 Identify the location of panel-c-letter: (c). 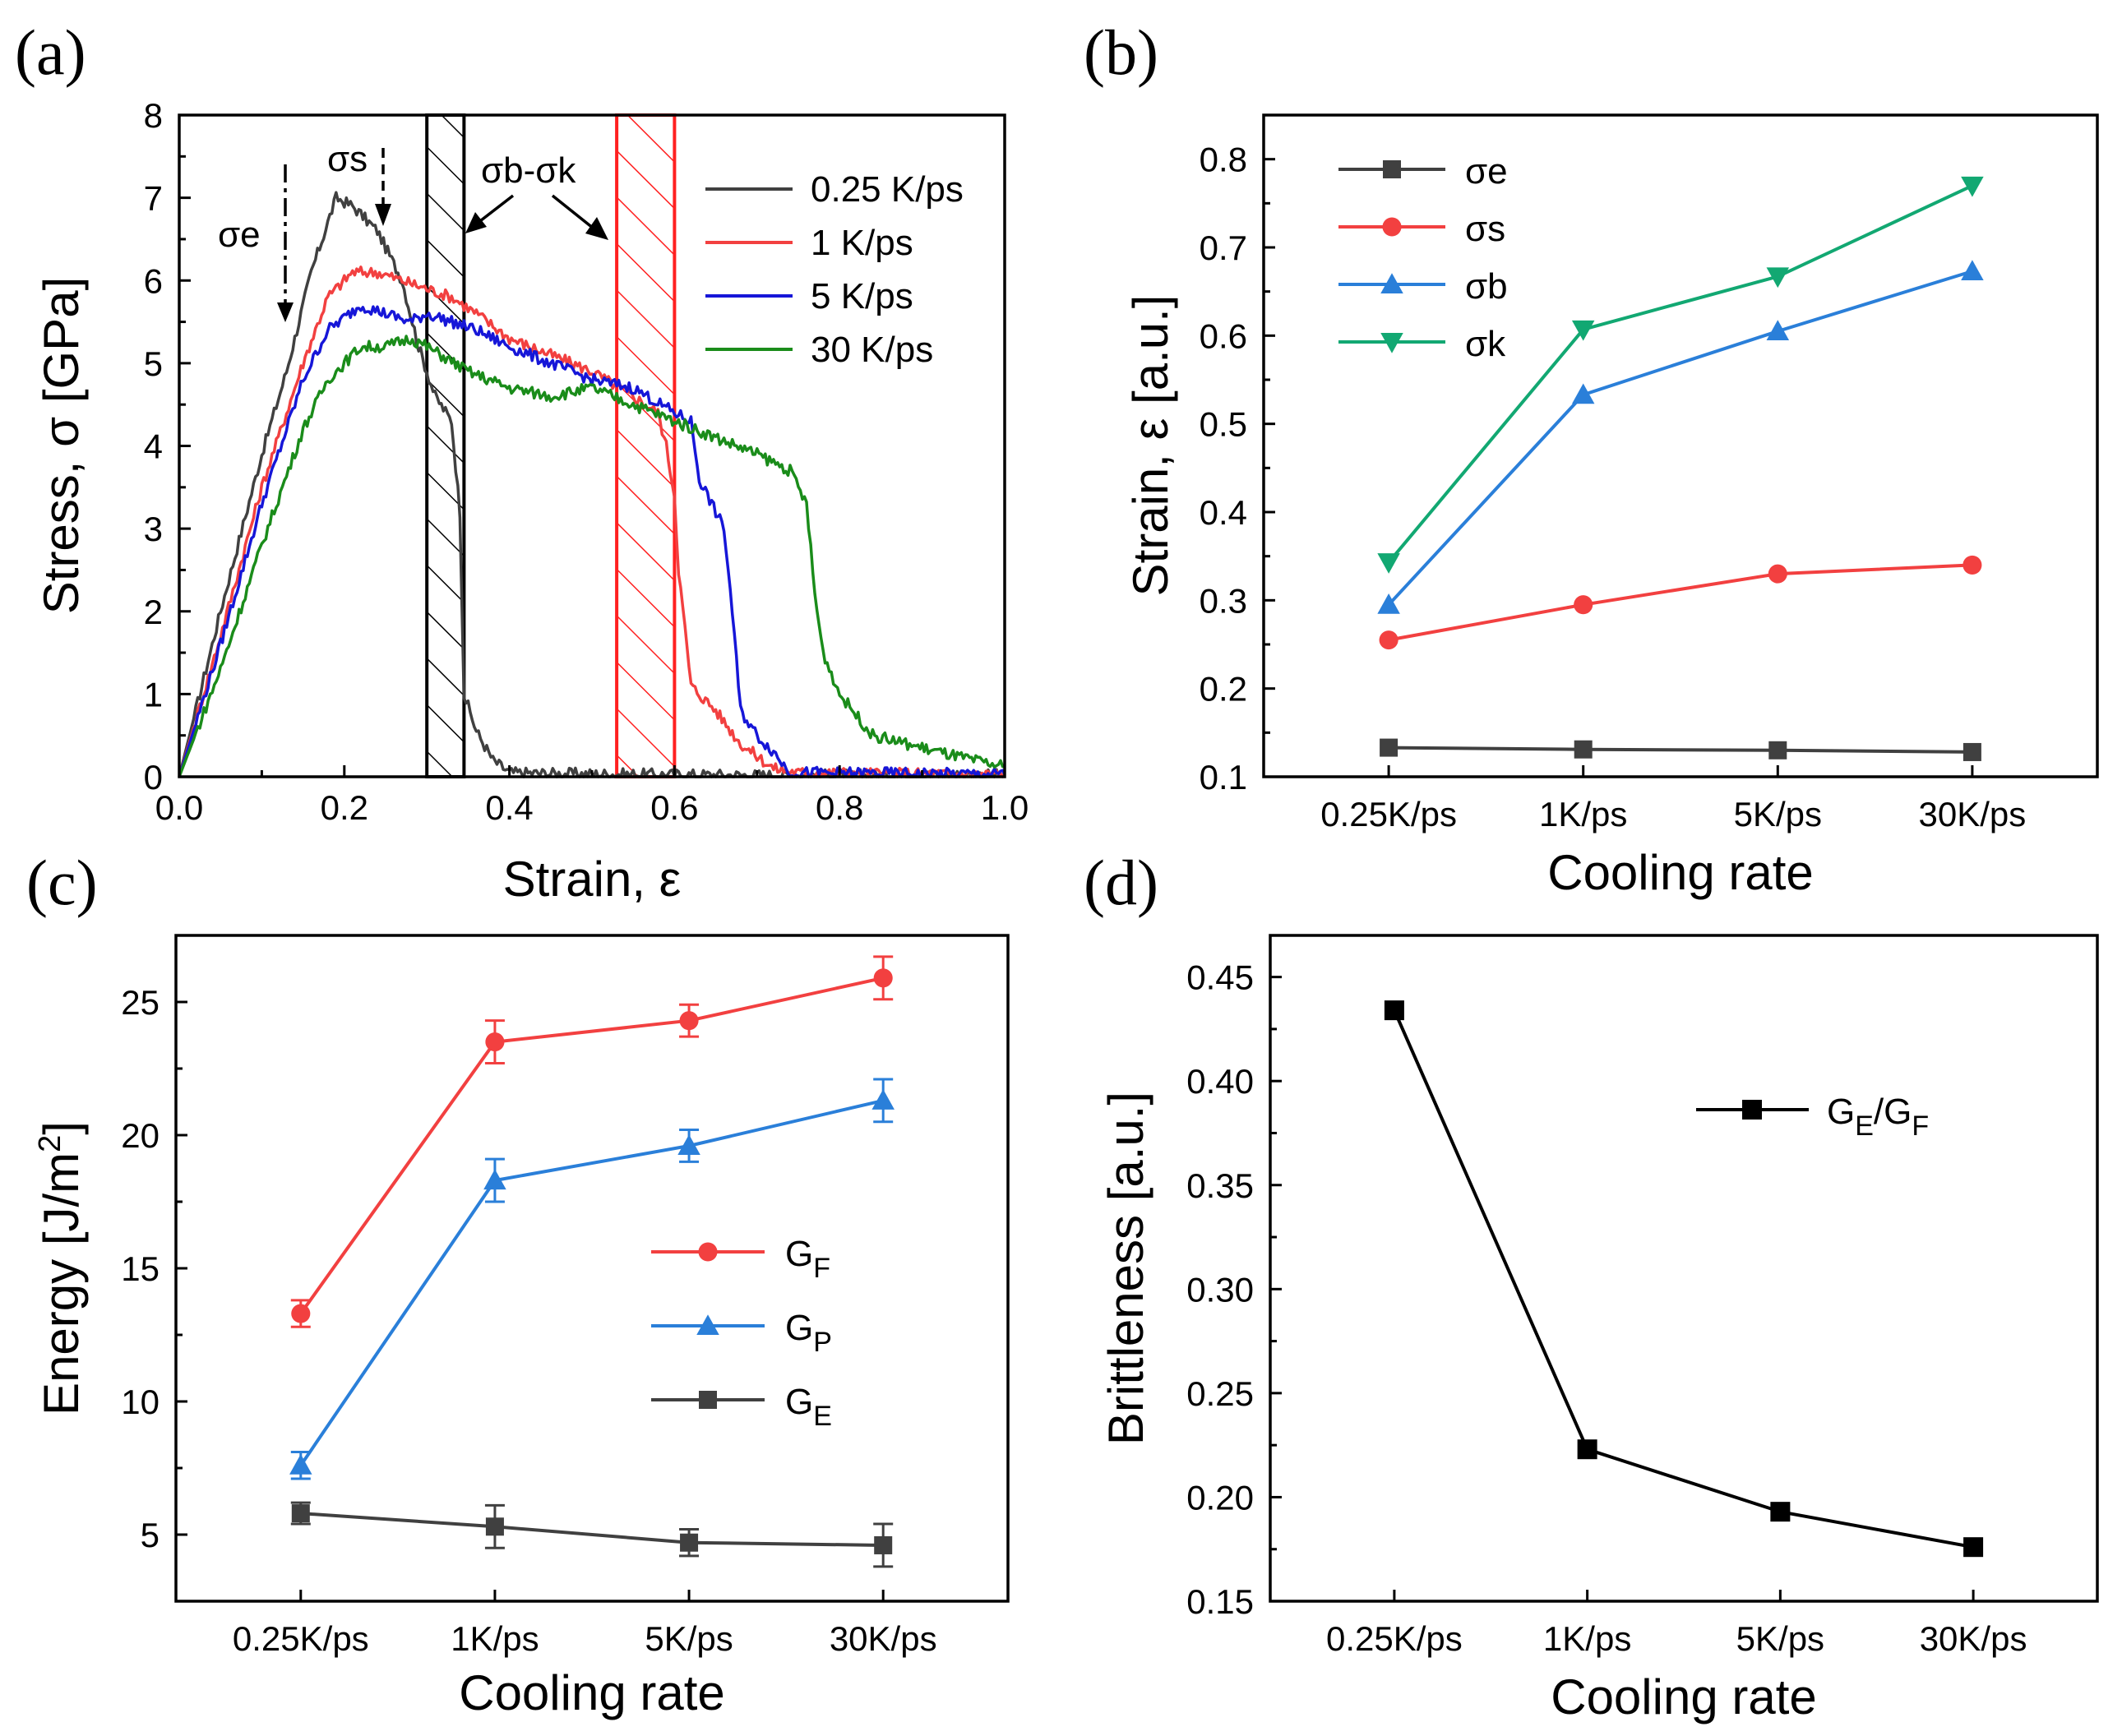
(62, 883).